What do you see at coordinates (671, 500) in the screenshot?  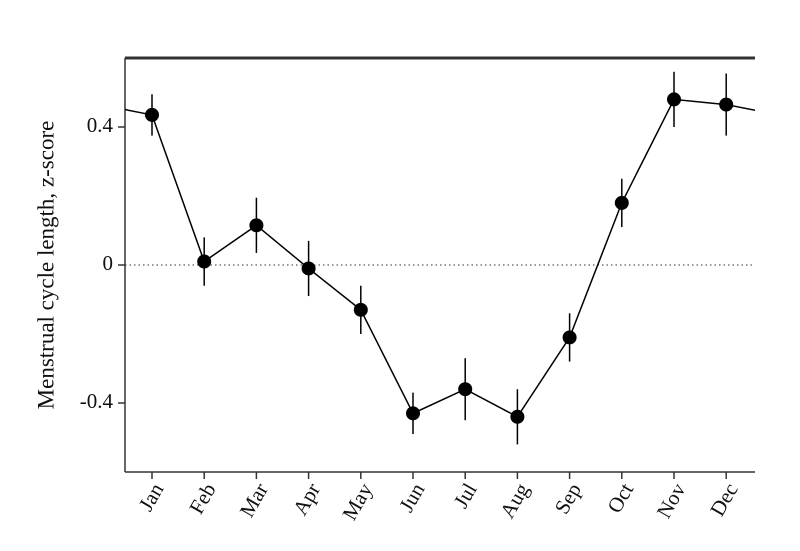 I see `x-tick-label: Nov` at bounding box center [671, 500].